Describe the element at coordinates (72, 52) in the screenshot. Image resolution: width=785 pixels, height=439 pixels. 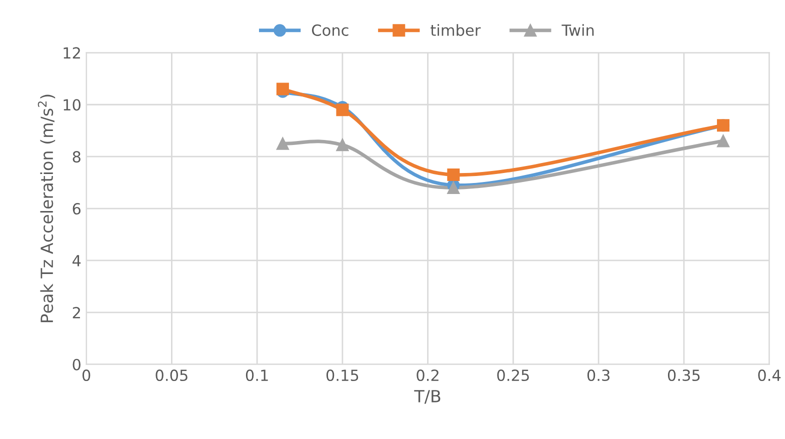
I see `y-tick-label: 12` at that location.